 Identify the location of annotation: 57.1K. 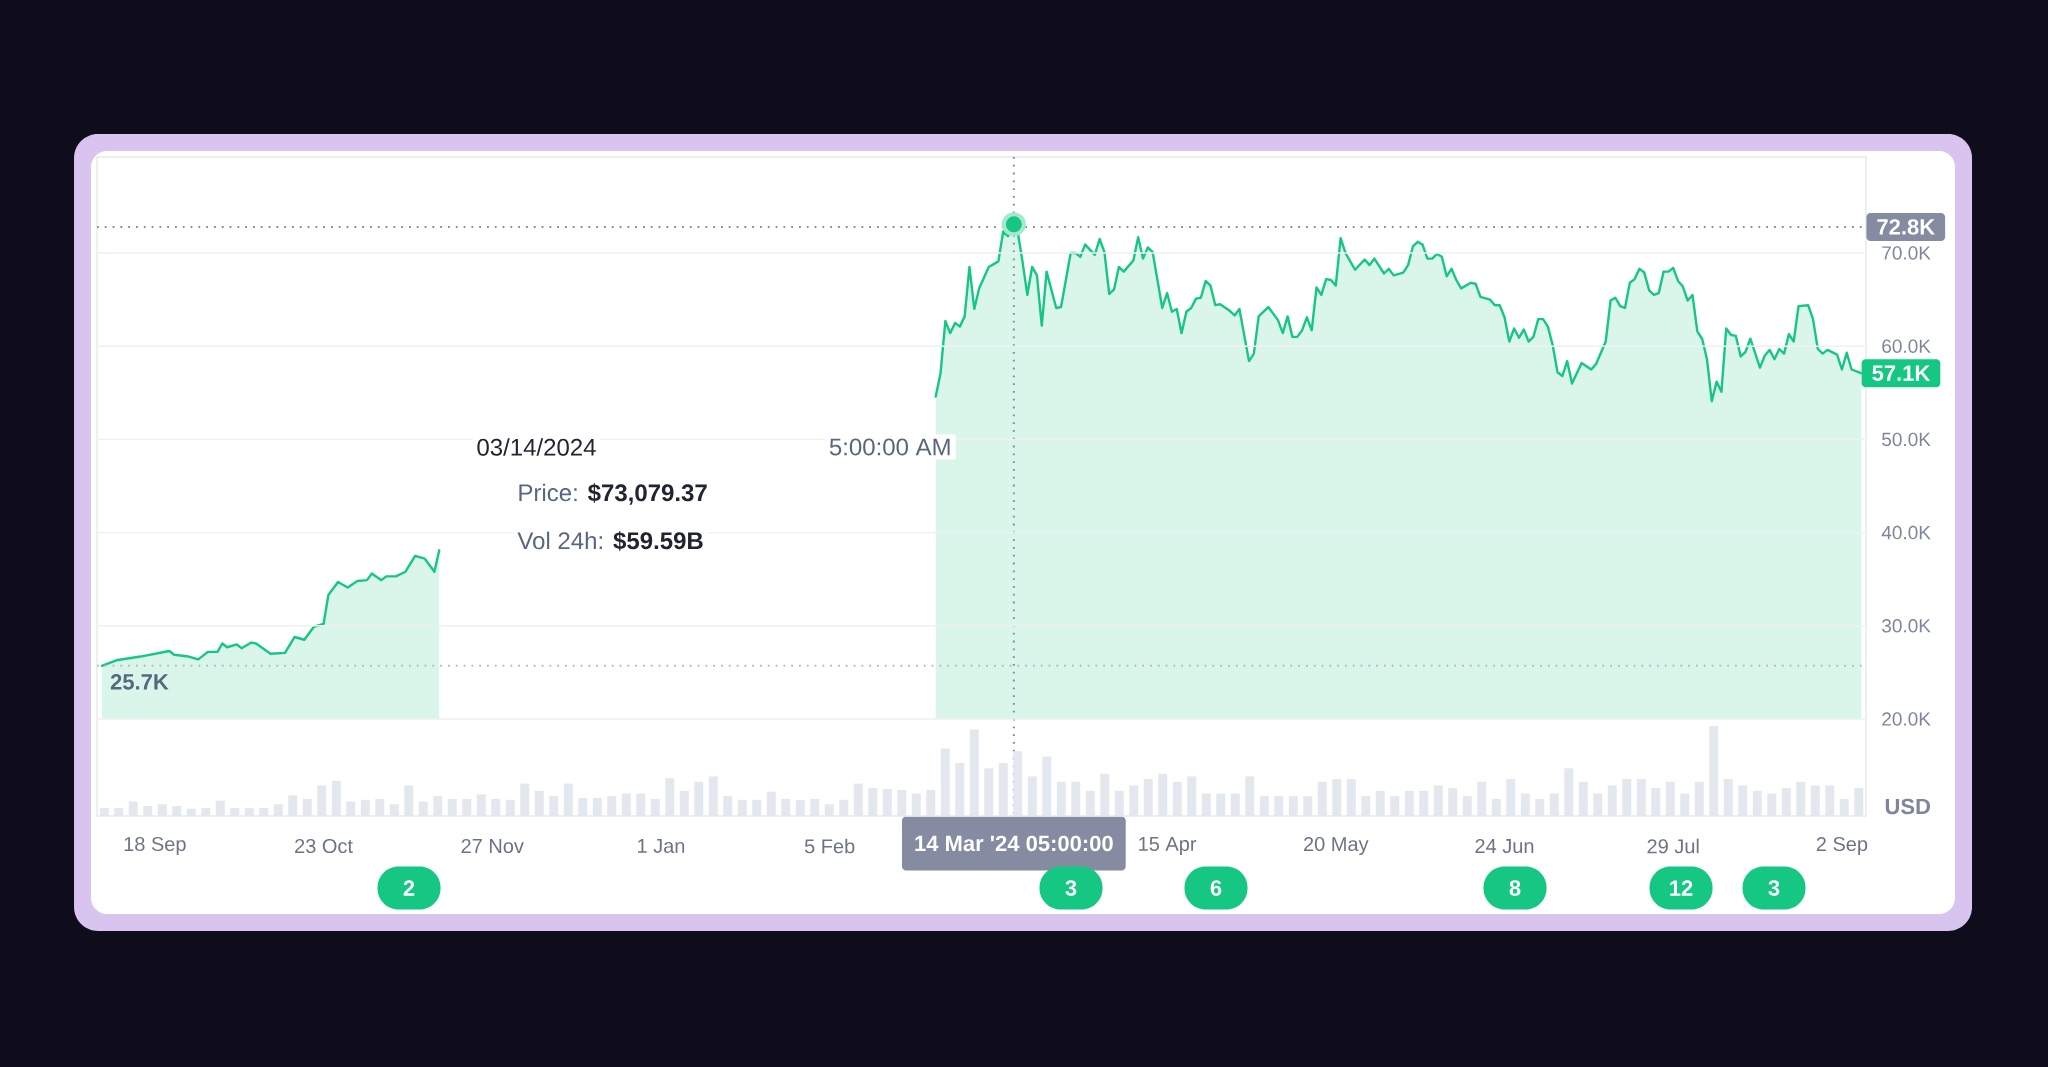
(1901, 373).